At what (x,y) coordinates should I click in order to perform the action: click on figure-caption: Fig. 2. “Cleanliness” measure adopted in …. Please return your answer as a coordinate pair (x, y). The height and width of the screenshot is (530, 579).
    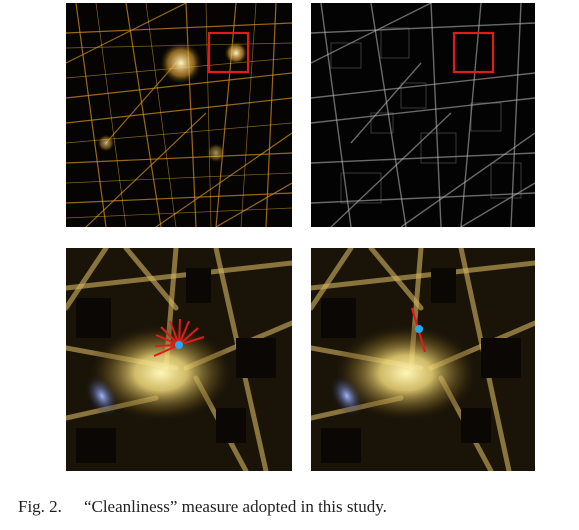
    Looking at the image, I should click on (202, 507).